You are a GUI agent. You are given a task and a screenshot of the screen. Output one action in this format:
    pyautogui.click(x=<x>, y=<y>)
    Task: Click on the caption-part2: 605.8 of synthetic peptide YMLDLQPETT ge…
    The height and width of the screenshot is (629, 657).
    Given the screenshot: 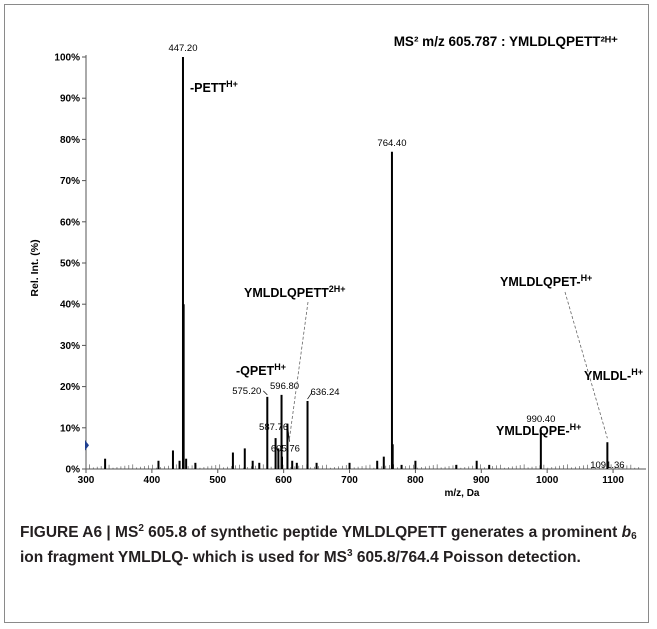 What is the action you would take?
    pyautogui.click(x=382, y=532)
    